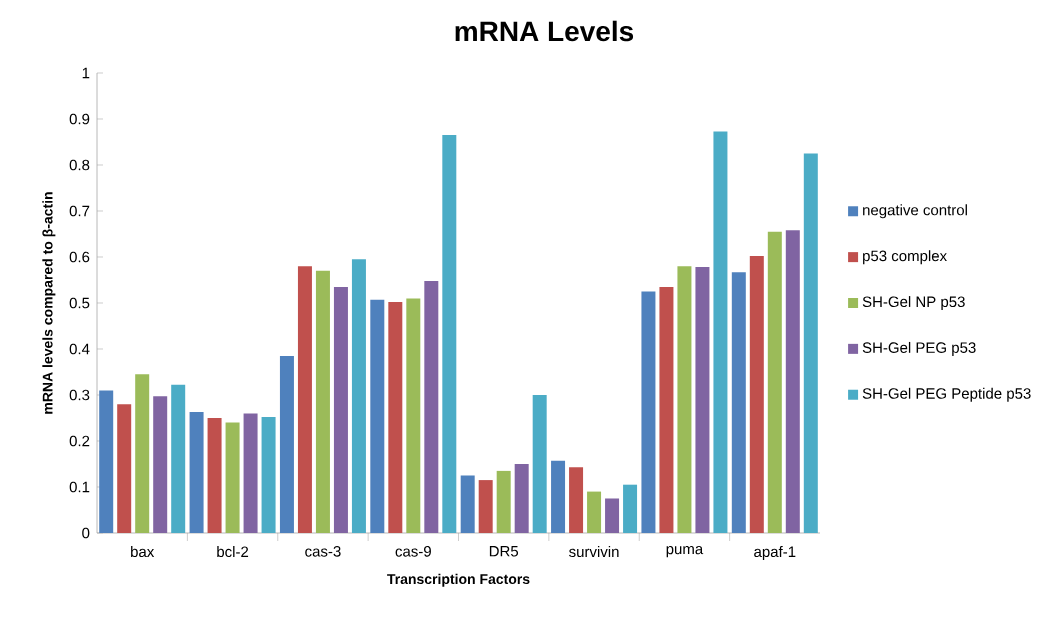  Describe the element at coordinates (86, 73) in the screenshot. I see `y-tick-label: 1` at that location.